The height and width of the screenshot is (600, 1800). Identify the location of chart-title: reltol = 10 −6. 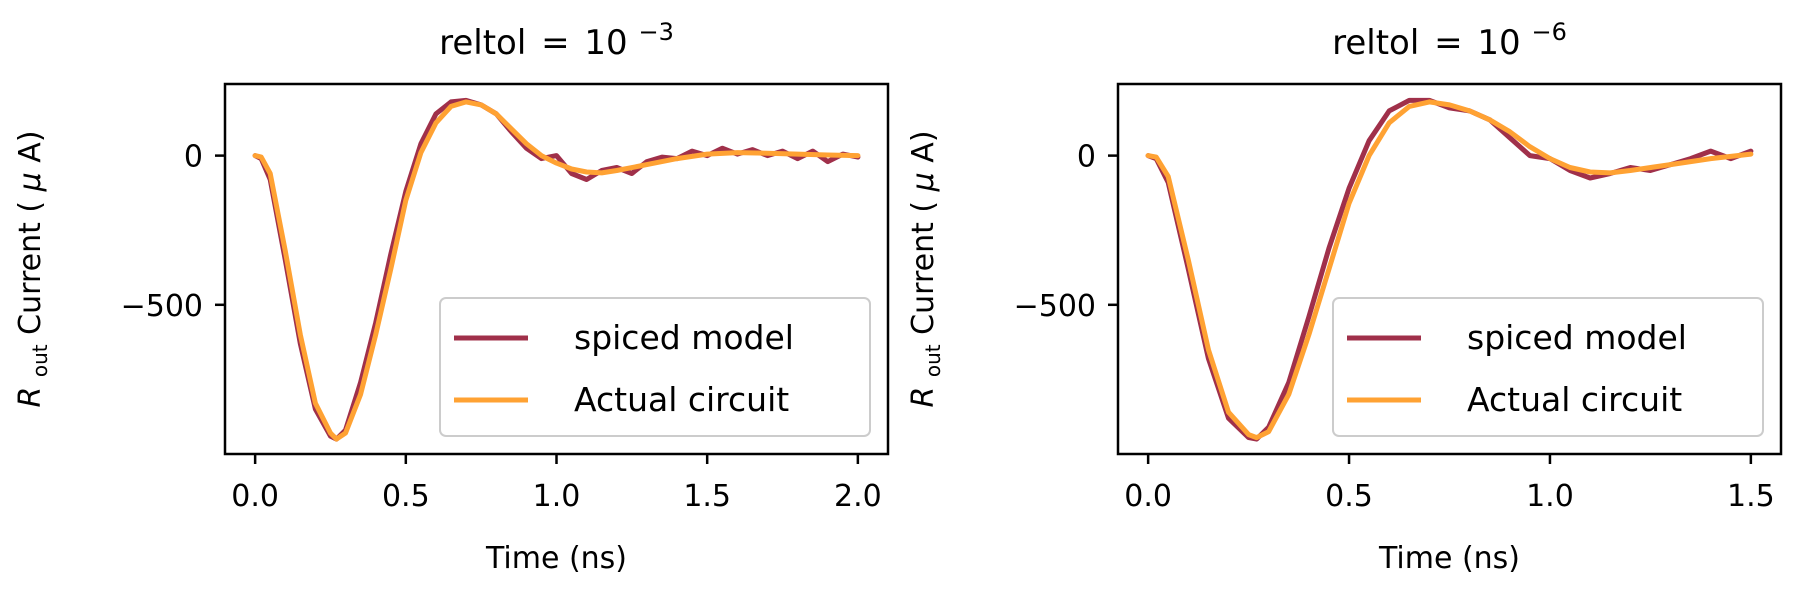
(1449, 40).